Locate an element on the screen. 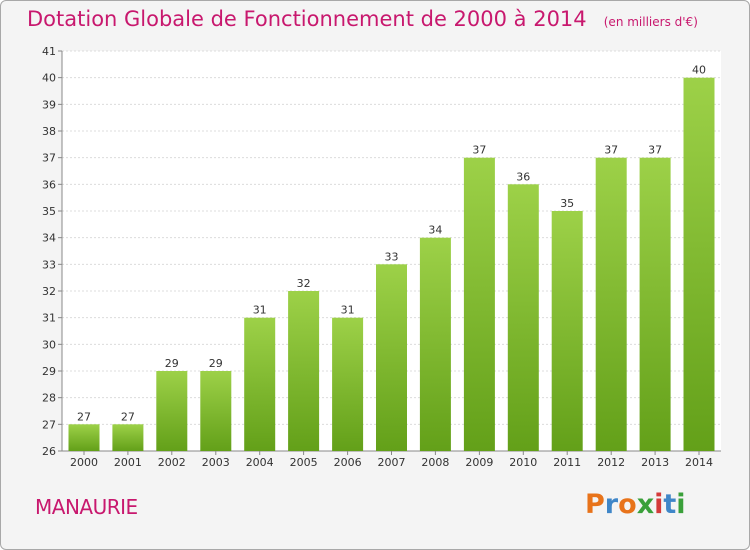 The width and height of the screenshot is (750, 550). data-label-2011: 35 is located at coordinates (567, 203).